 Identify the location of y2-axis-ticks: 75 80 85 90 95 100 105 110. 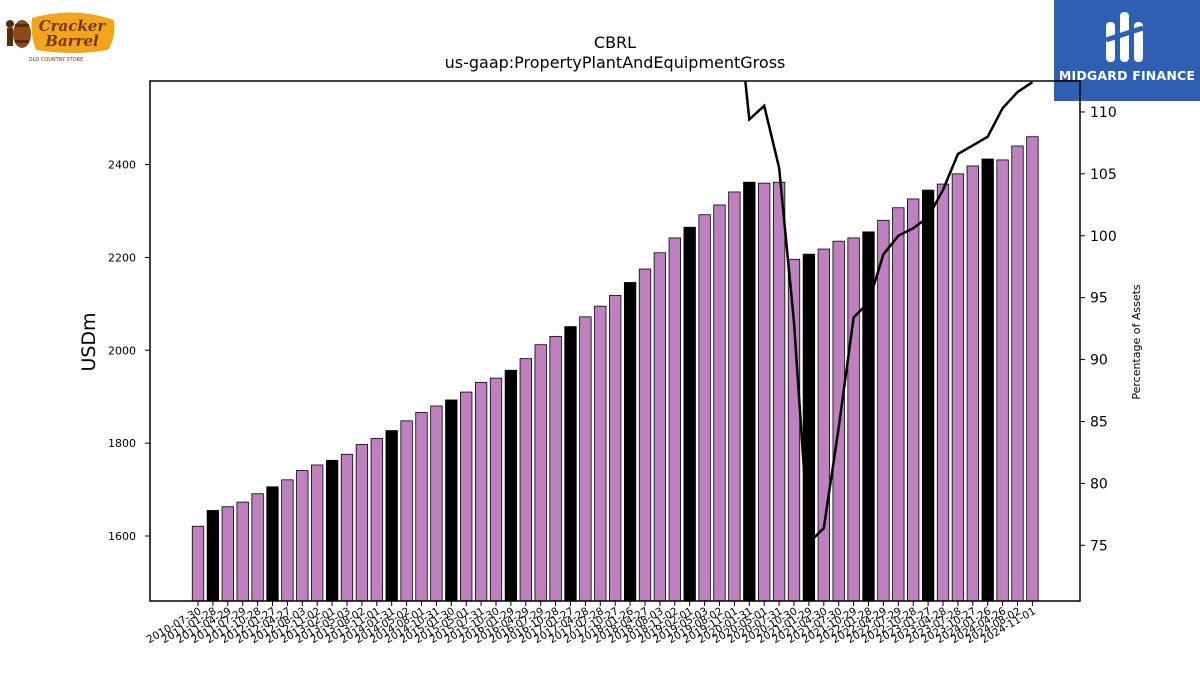
(1098, 329).